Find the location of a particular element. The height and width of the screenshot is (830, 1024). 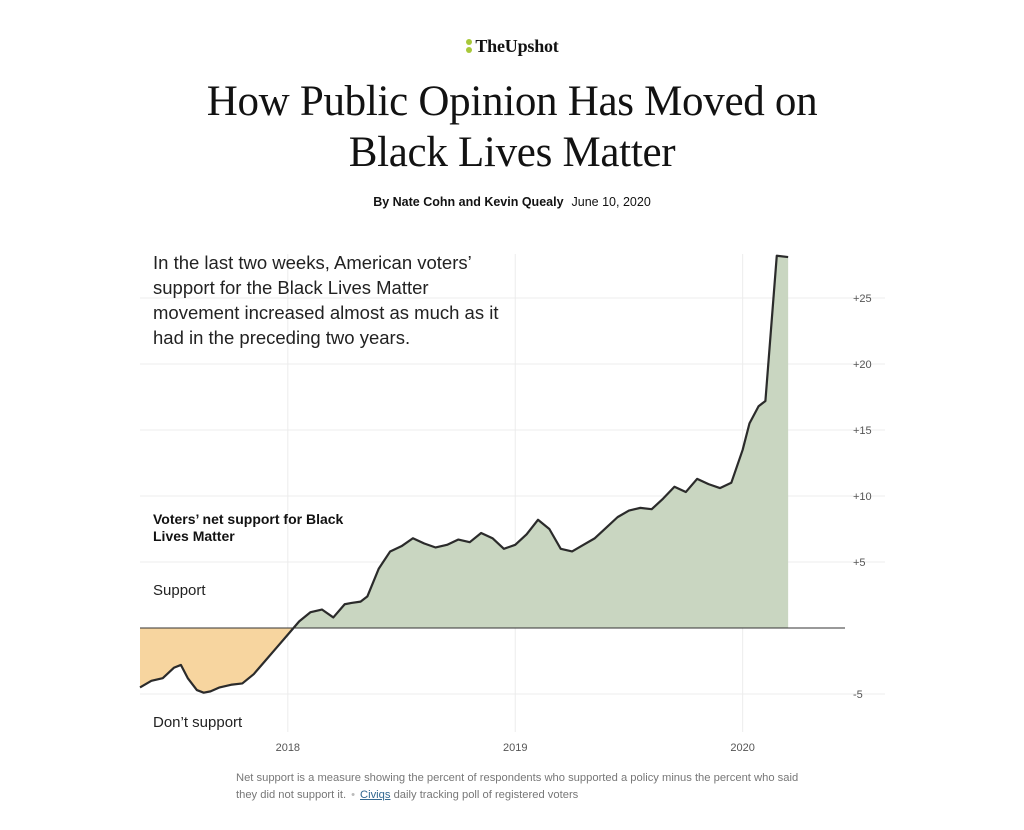

y-tick-label: +10 is located at coordinates (862, 497).